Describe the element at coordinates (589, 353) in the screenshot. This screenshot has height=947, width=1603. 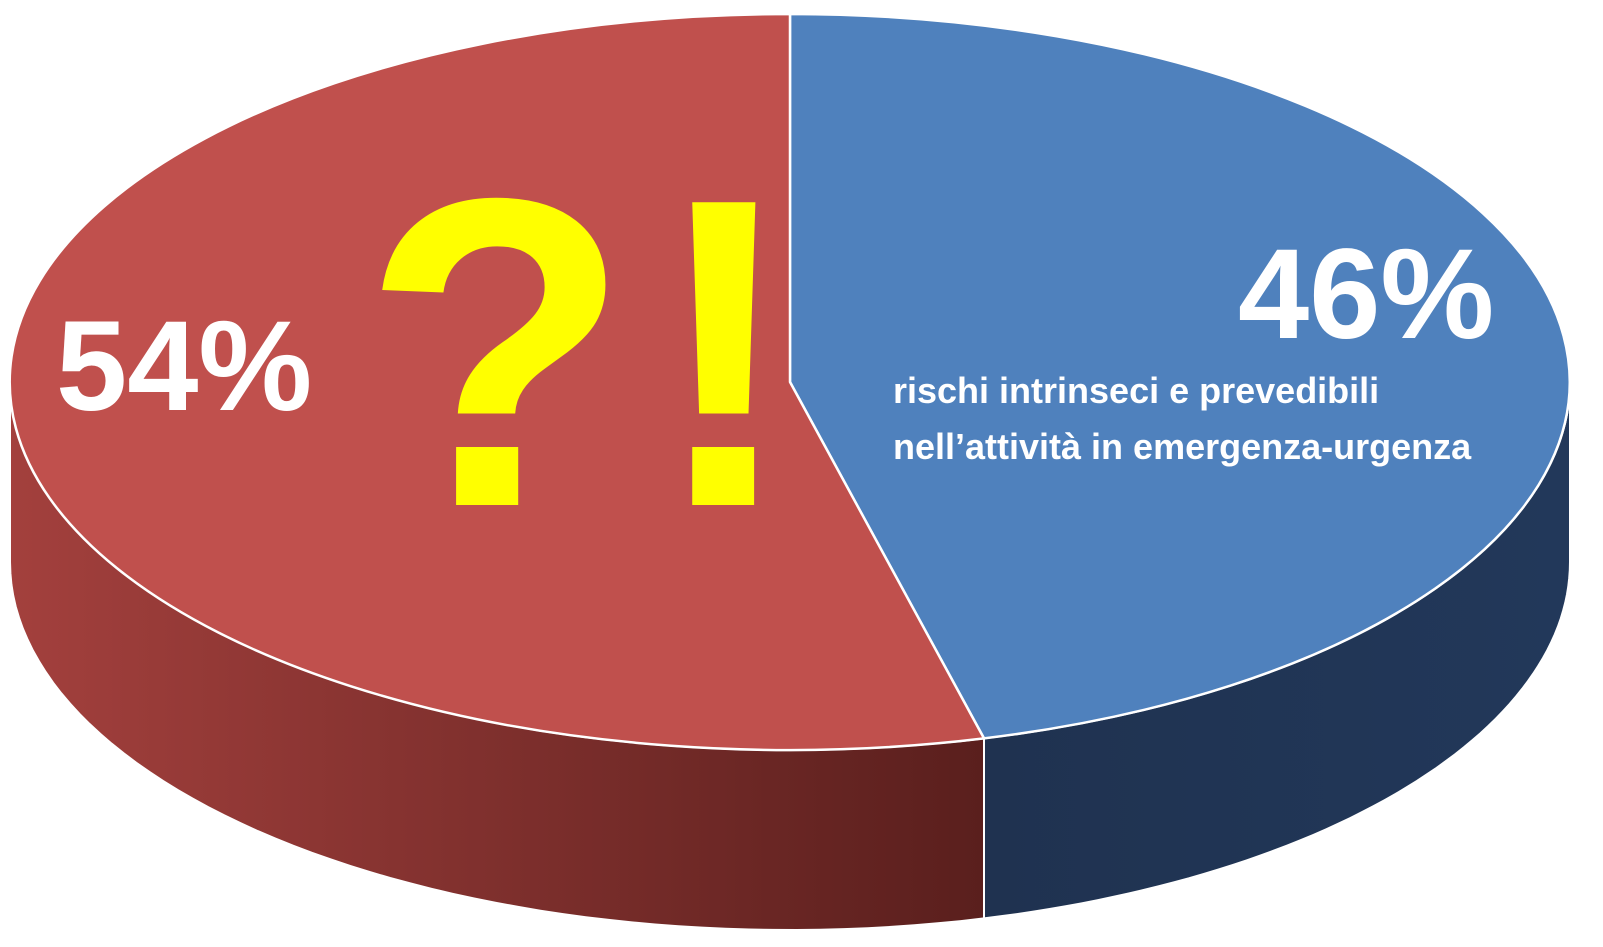
I see `annotation-text-1: ?!` at that location.